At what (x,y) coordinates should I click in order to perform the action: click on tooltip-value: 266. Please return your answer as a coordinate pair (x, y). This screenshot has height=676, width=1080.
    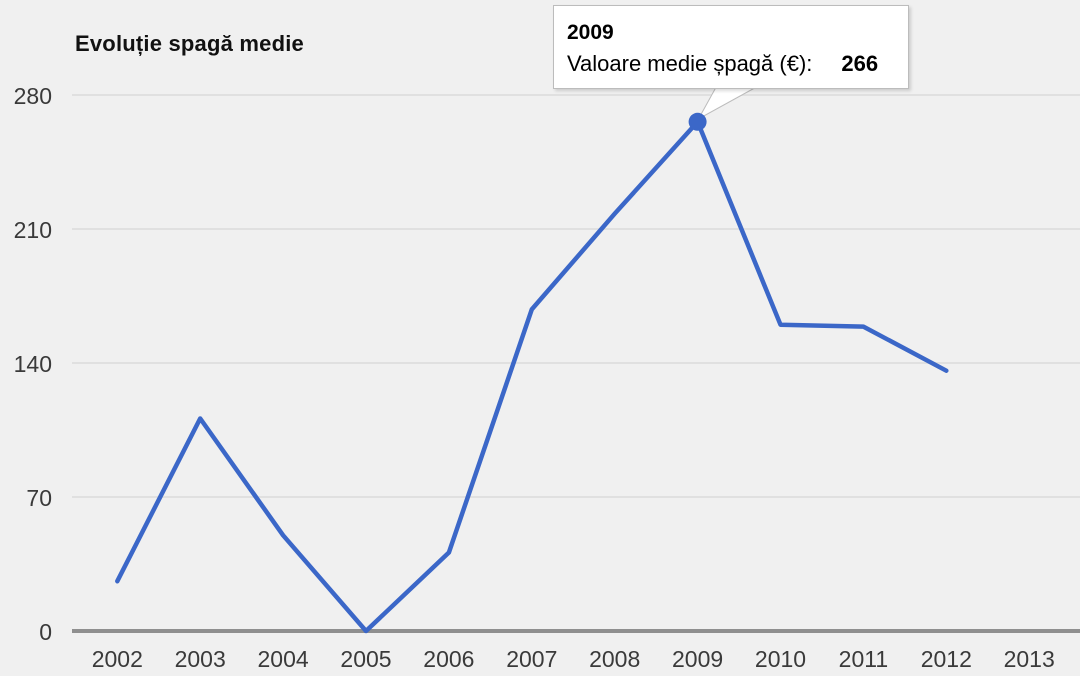
    Looking at the image, I should click on (860, 64).